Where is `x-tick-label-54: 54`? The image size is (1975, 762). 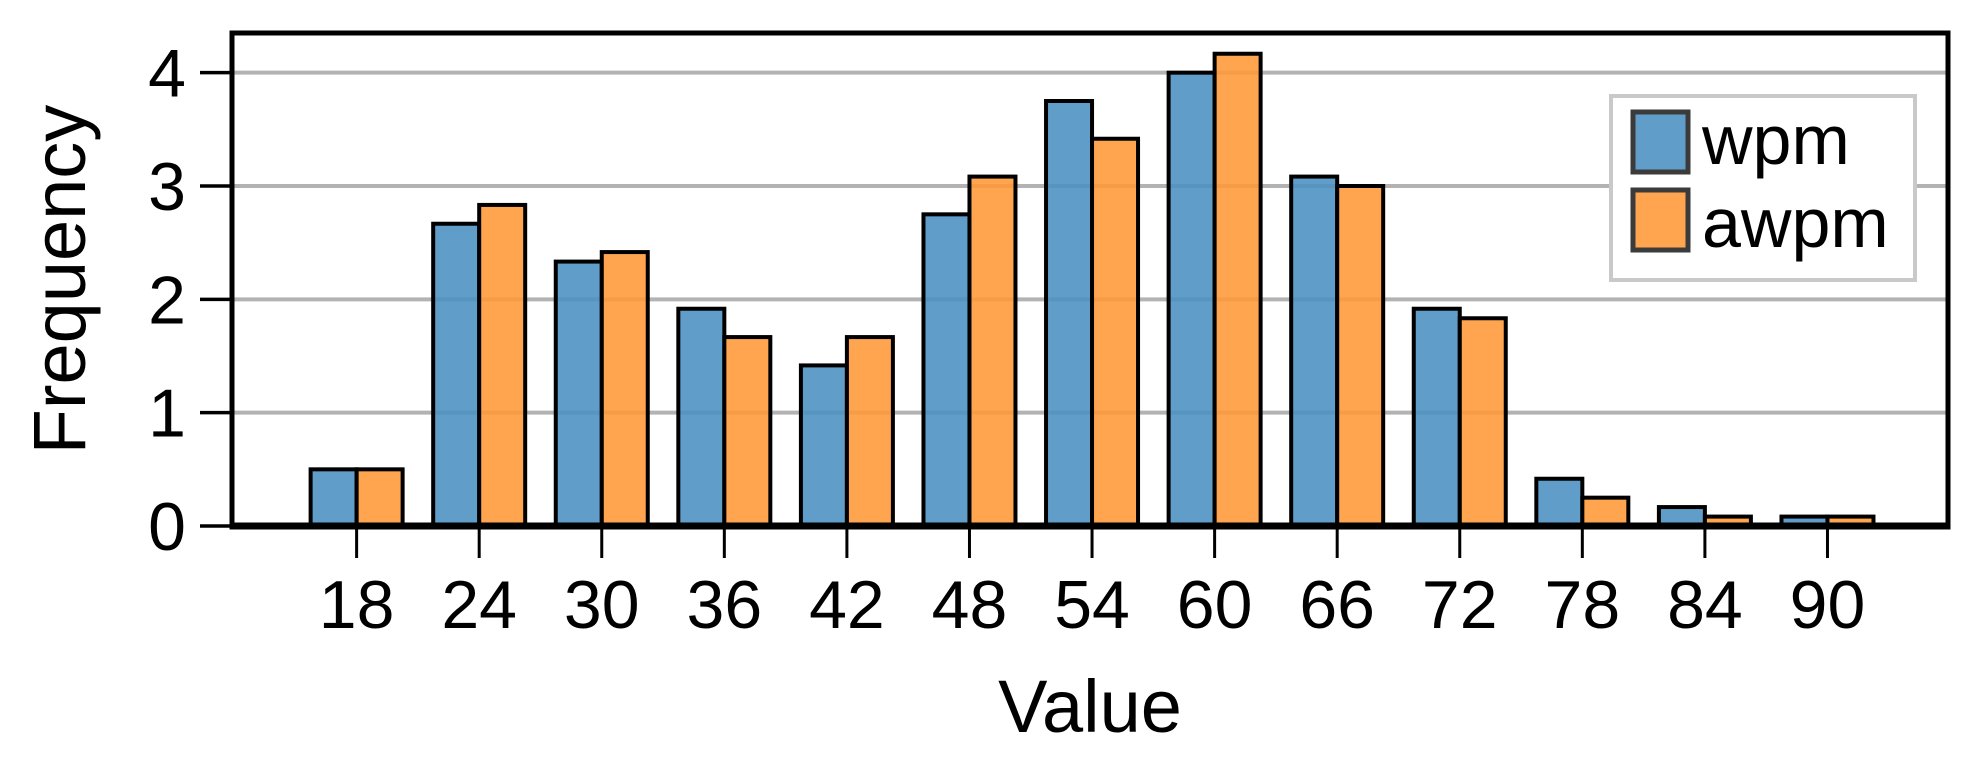 x-tick-label-54: 54 is located at coordinates (1092, 605).